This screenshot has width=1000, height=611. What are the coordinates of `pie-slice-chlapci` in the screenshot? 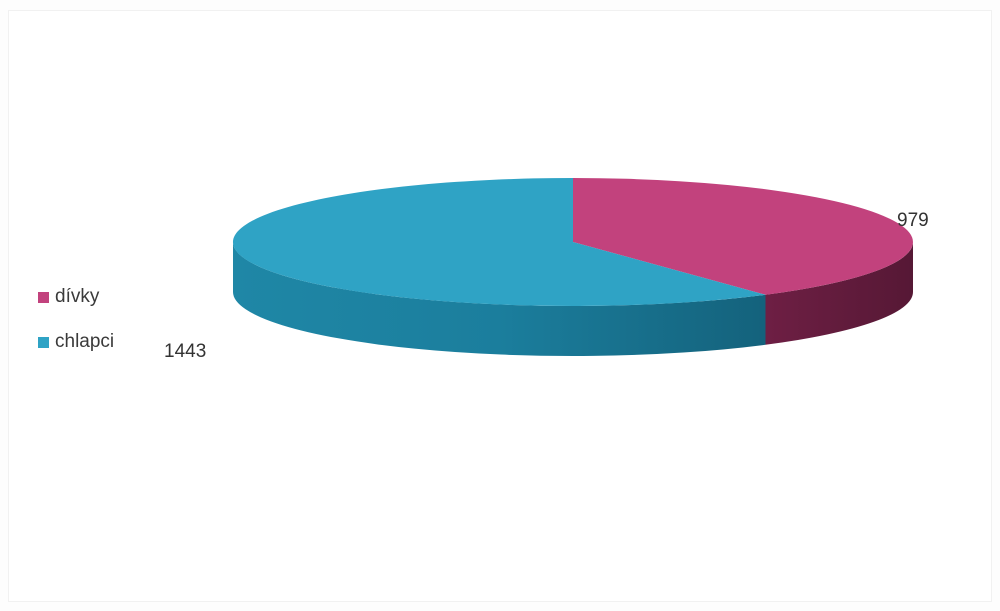 It's located at (499, 242).